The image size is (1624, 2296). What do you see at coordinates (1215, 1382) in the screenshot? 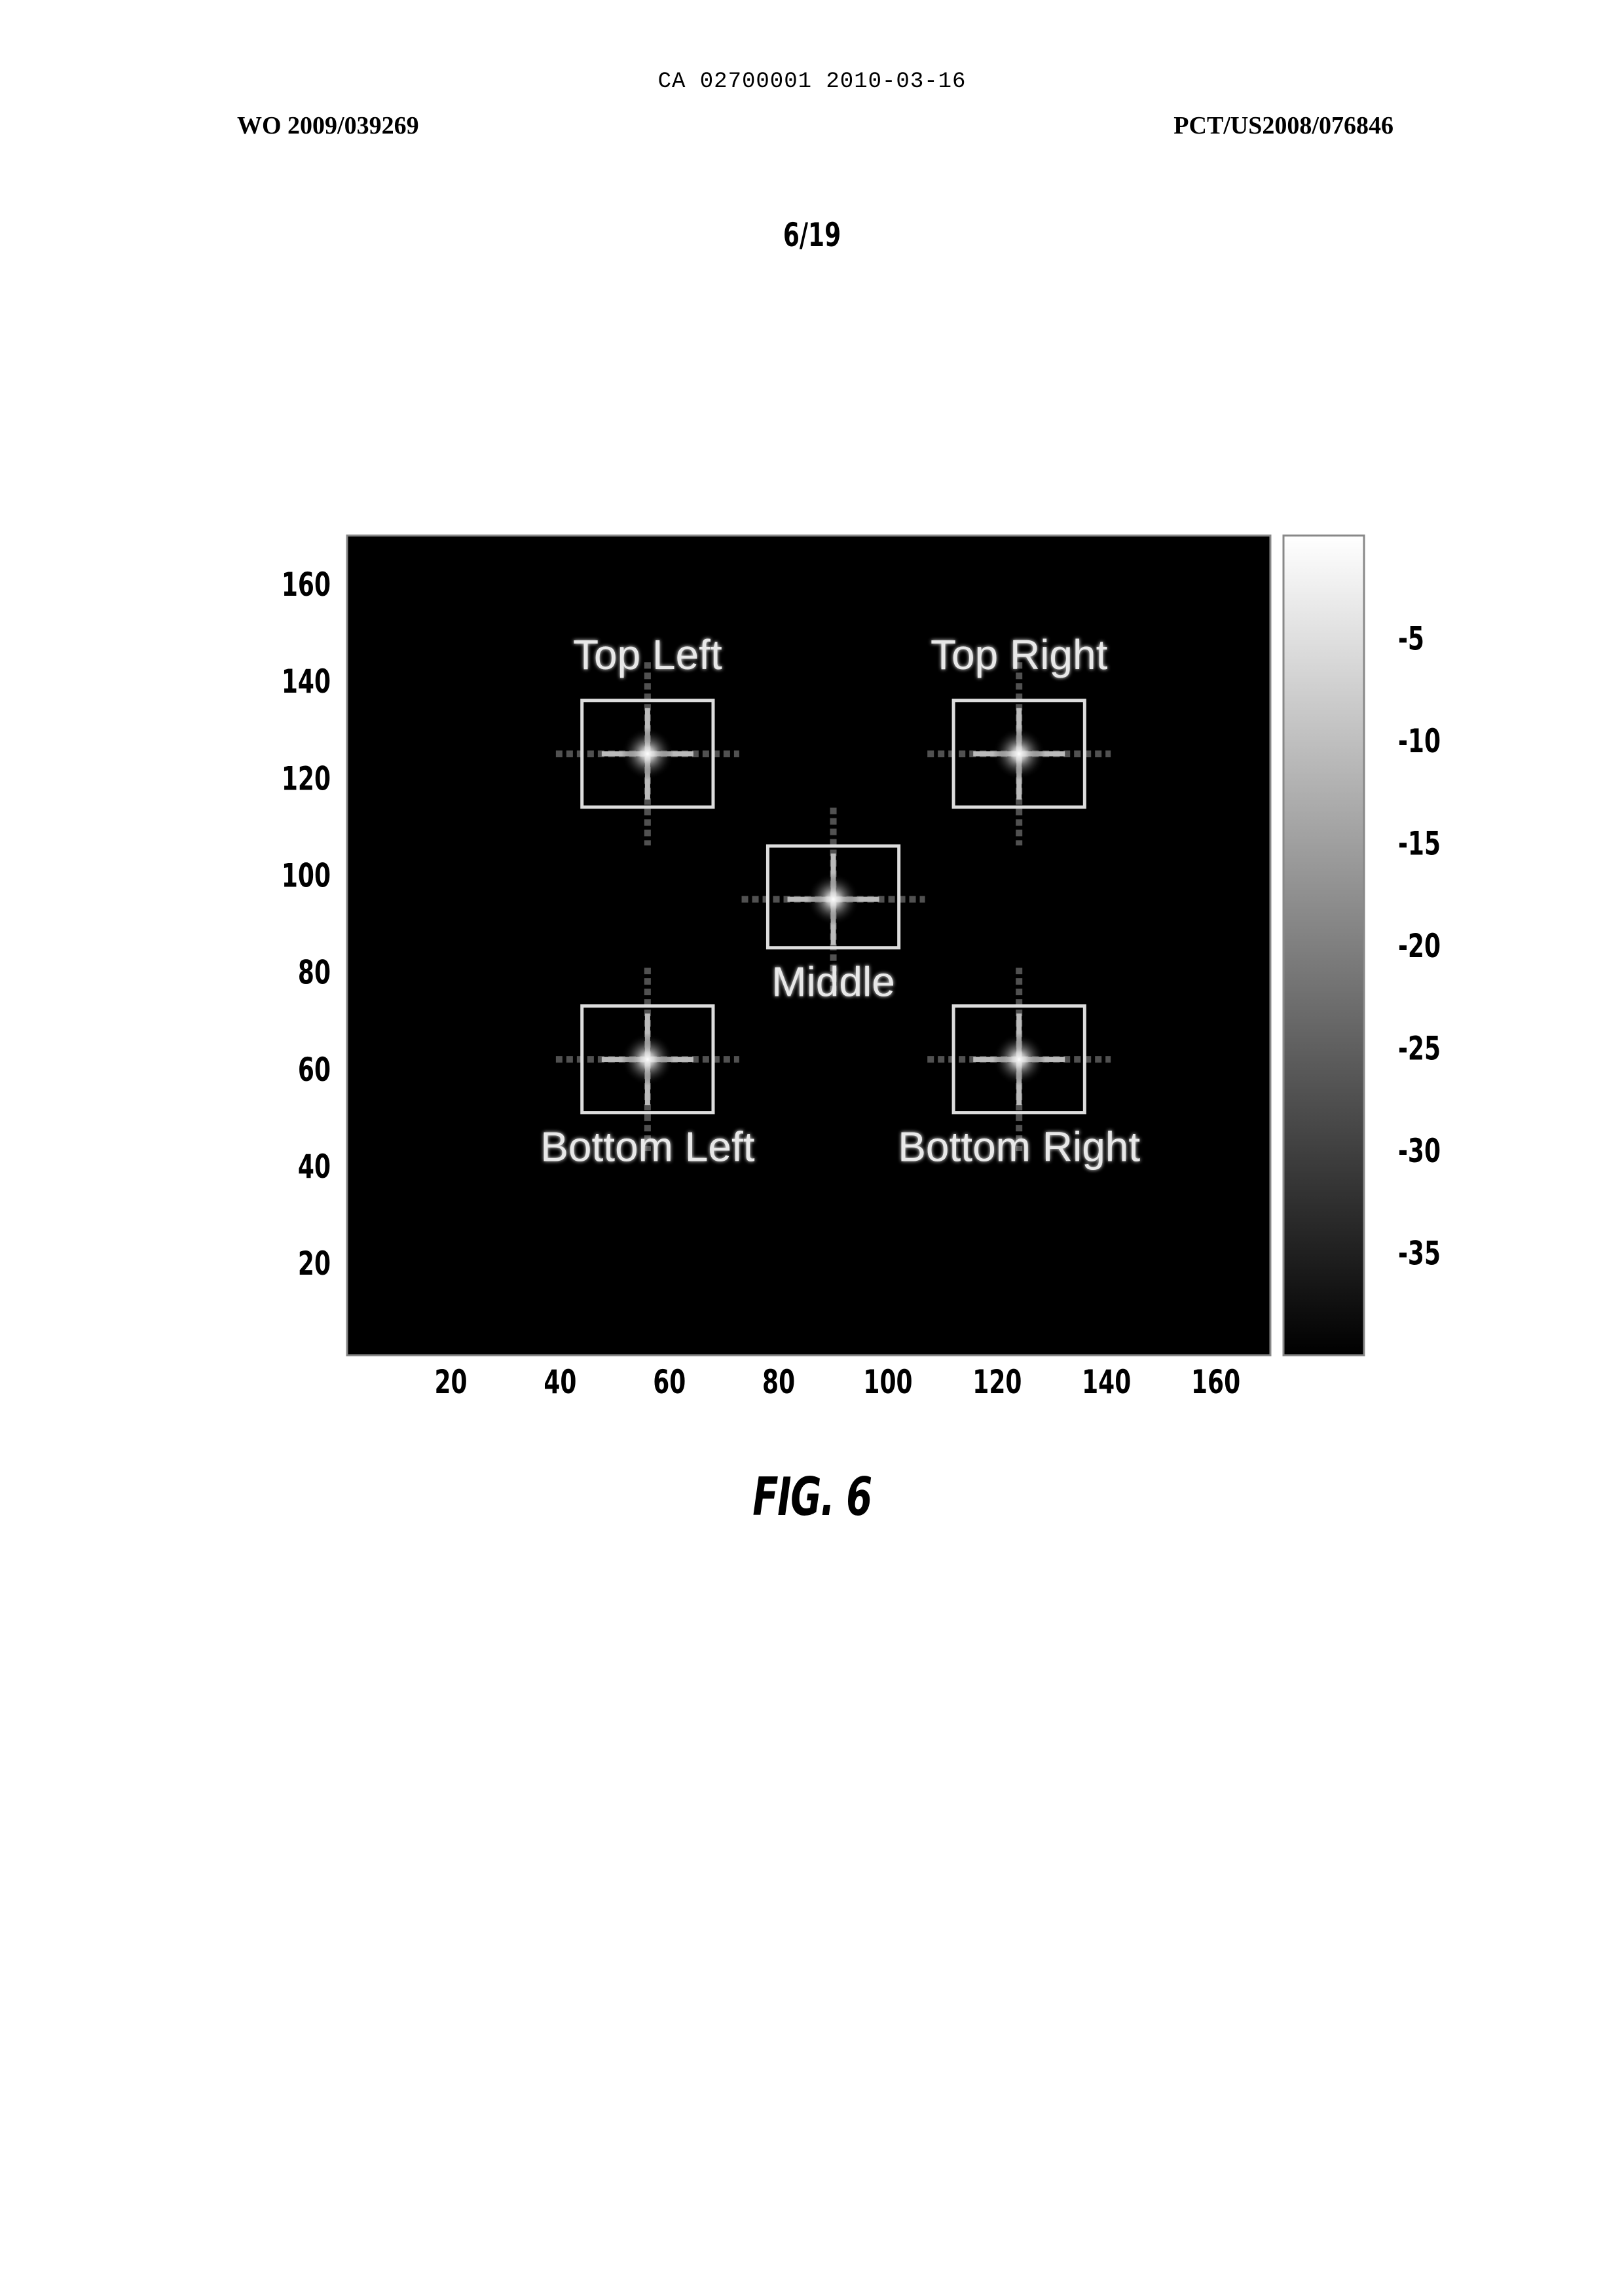
I see `x-tick-label: 160` at bounding box center [1215, 1382].